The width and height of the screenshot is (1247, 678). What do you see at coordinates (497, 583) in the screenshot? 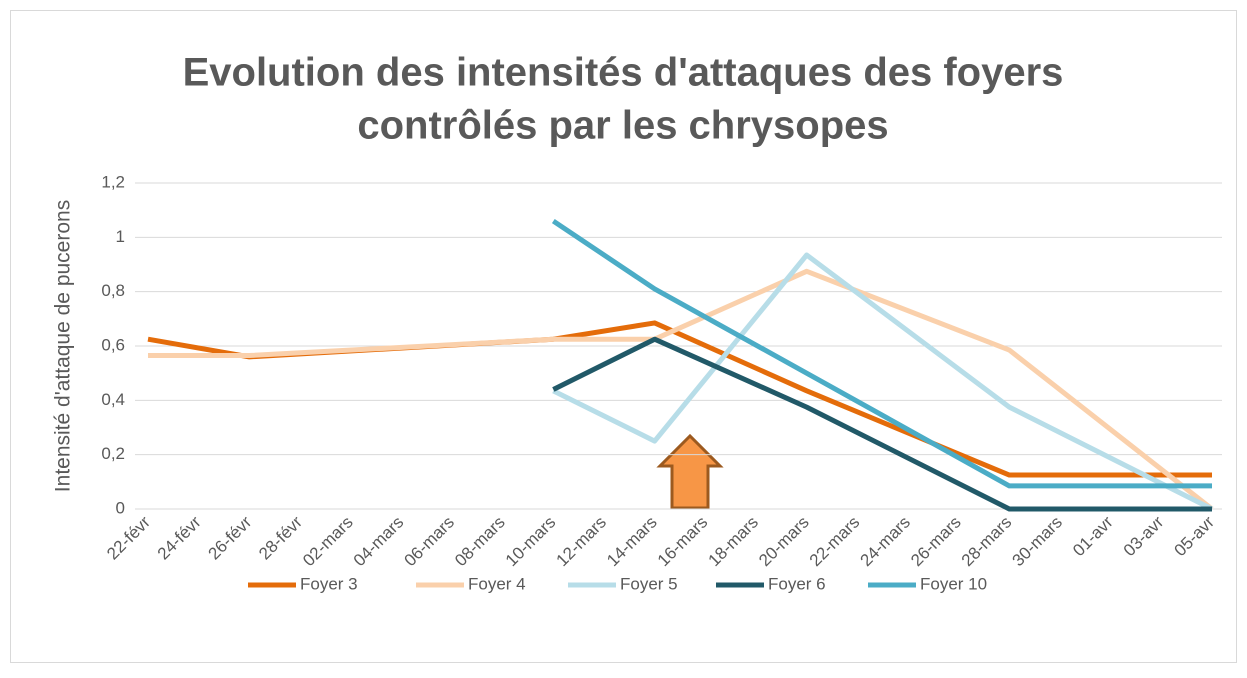
I see `legend-label: Foyer 4` at bounding box center [497, 583].